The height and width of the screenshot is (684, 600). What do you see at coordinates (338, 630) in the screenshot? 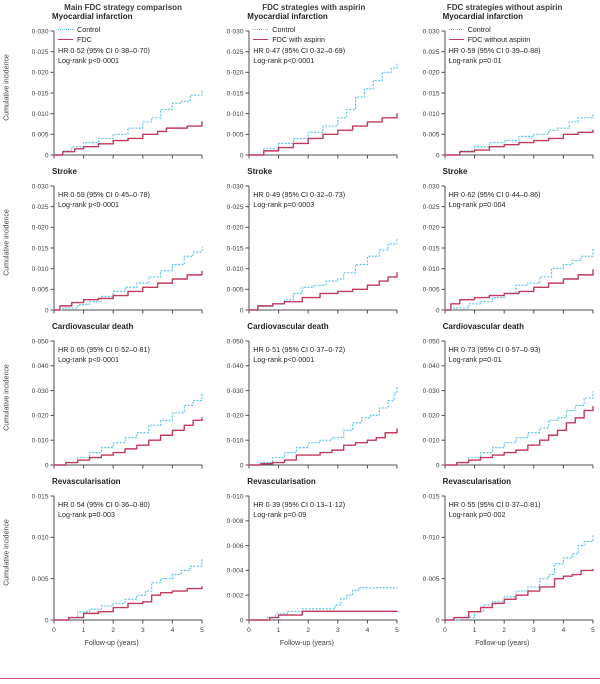
I see `svg-text: 3` at bounding box center [338, 630].